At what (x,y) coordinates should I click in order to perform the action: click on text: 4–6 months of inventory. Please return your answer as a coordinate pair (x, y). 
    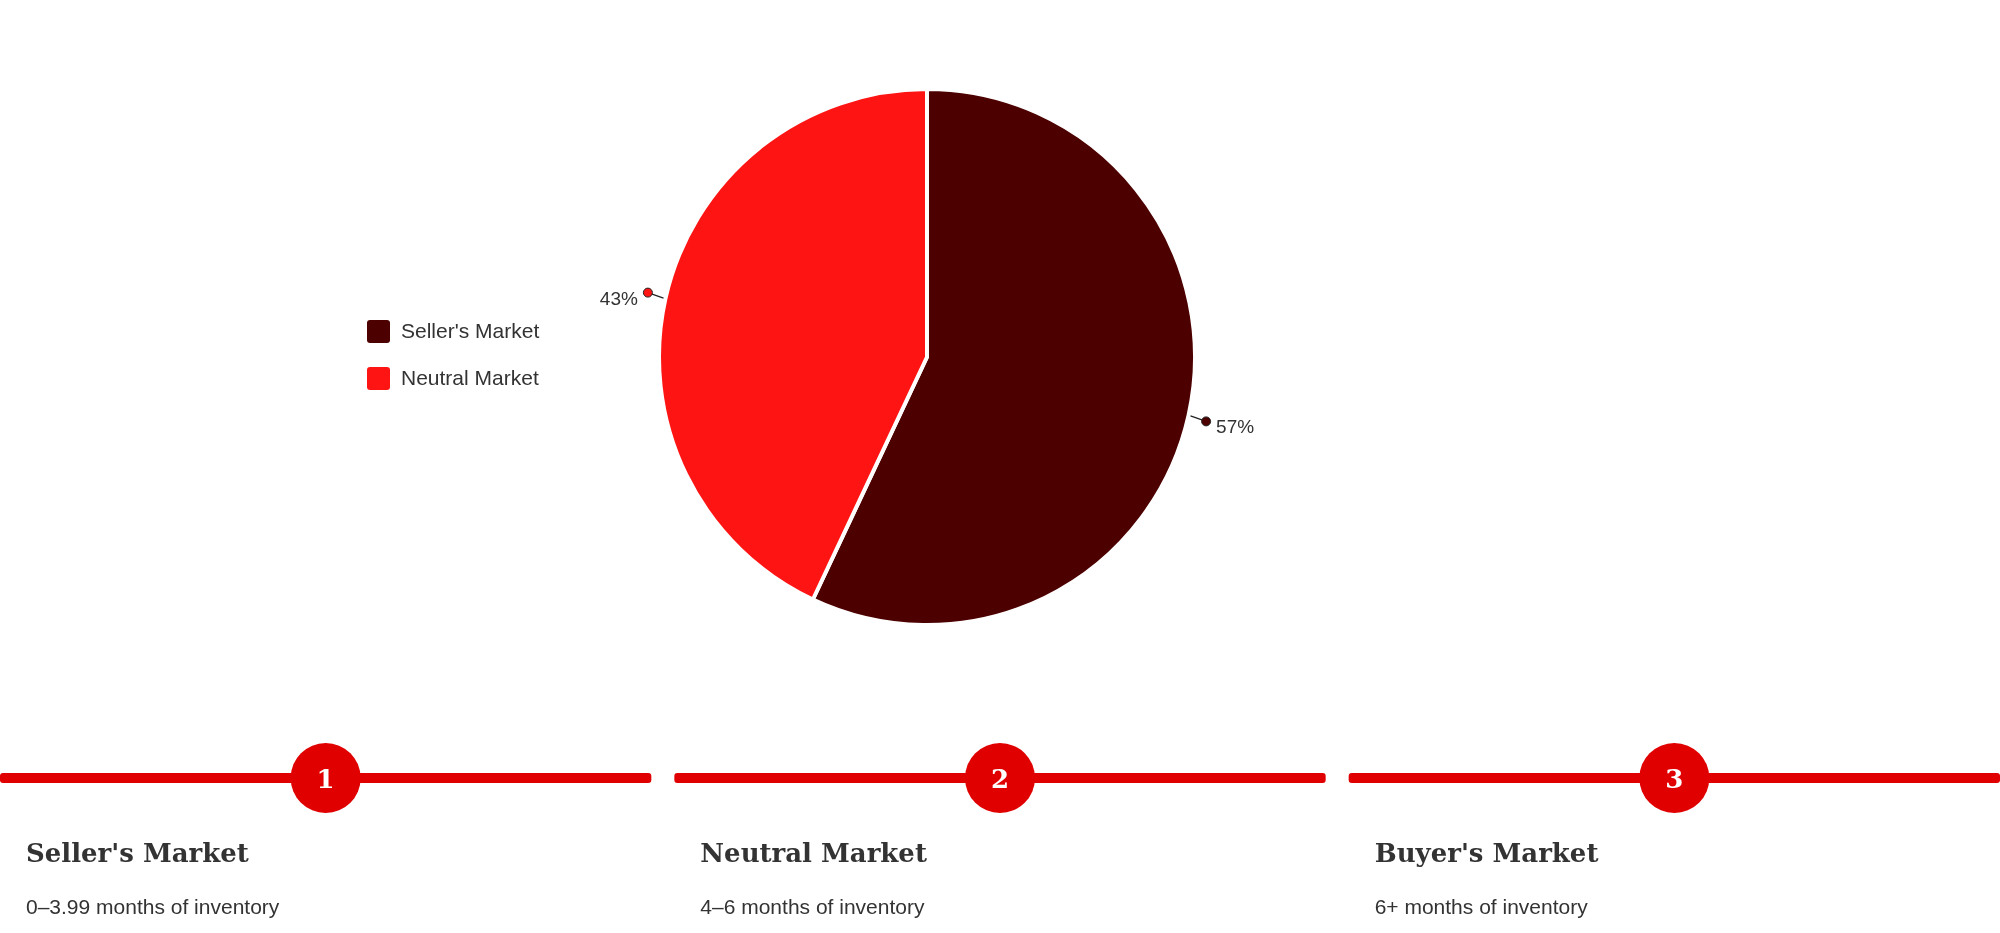
    Looking at the image, I should click on (812, 906).